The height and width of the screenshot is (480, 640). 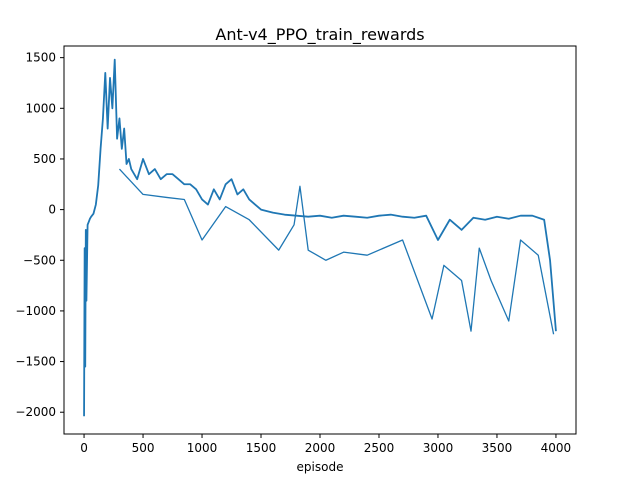 I want to click on chart-title: Ant-v4_PPO_train_rewards, so click(x=319, y=35).